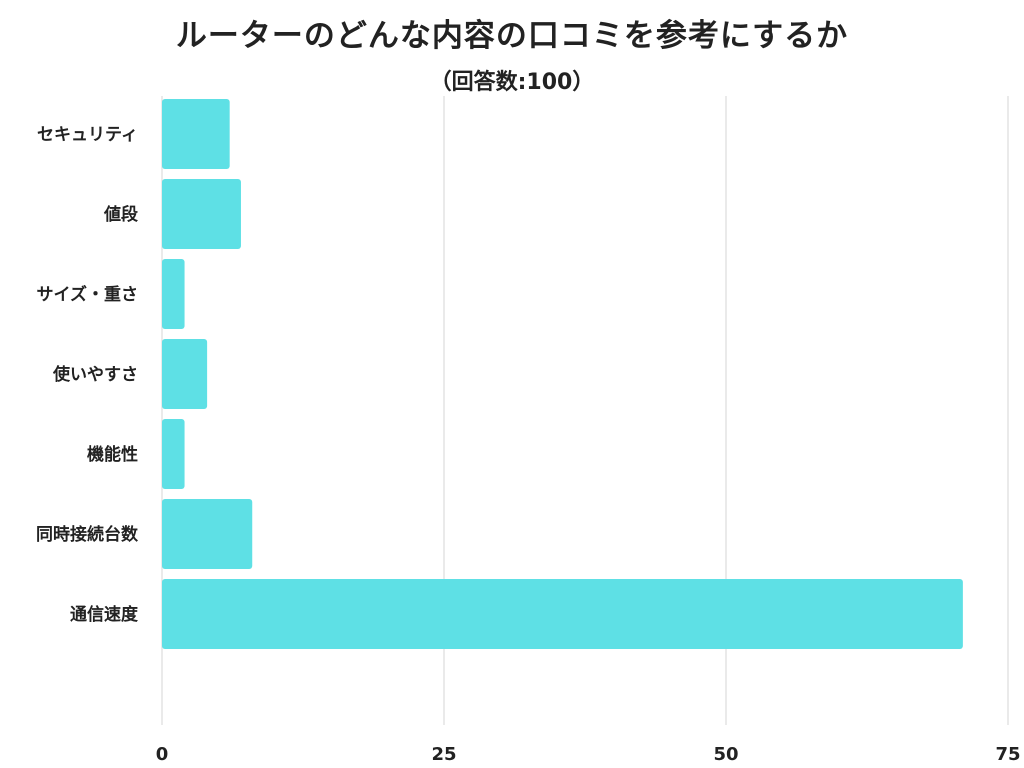 Image resolution: width=1024 pixels, height=768 pixels. What do you see at coordinates (87, 534) in the screenshot?
I see `category-label: 同時接続台数` at bounding box center [87, 534].